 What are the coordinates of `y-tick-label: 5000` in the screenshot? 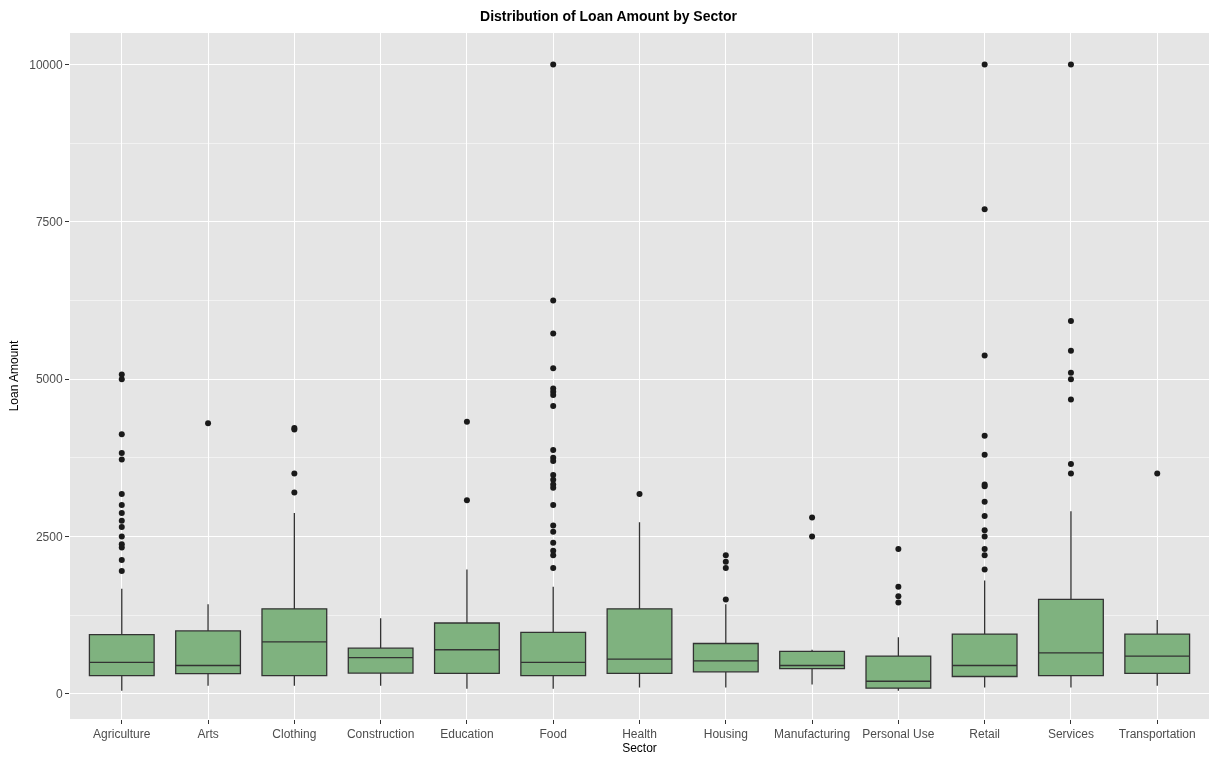 It's located at (49, 379).